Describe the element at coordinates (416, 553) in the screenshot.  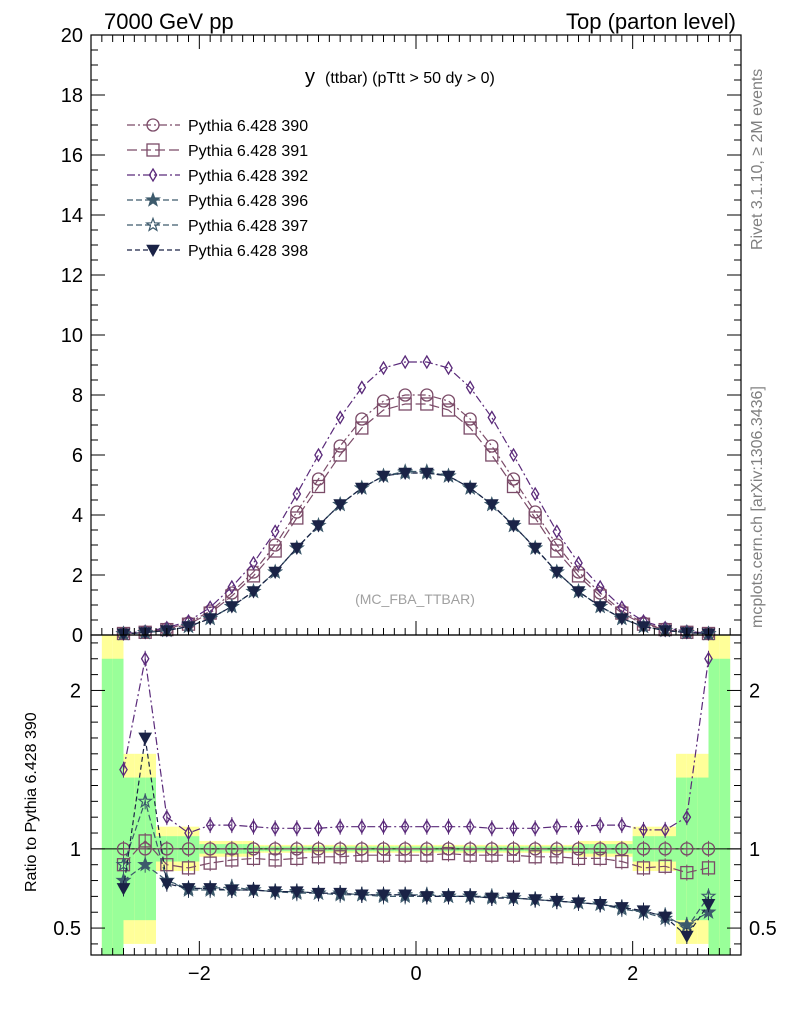
I see `main-series-line` at that location.